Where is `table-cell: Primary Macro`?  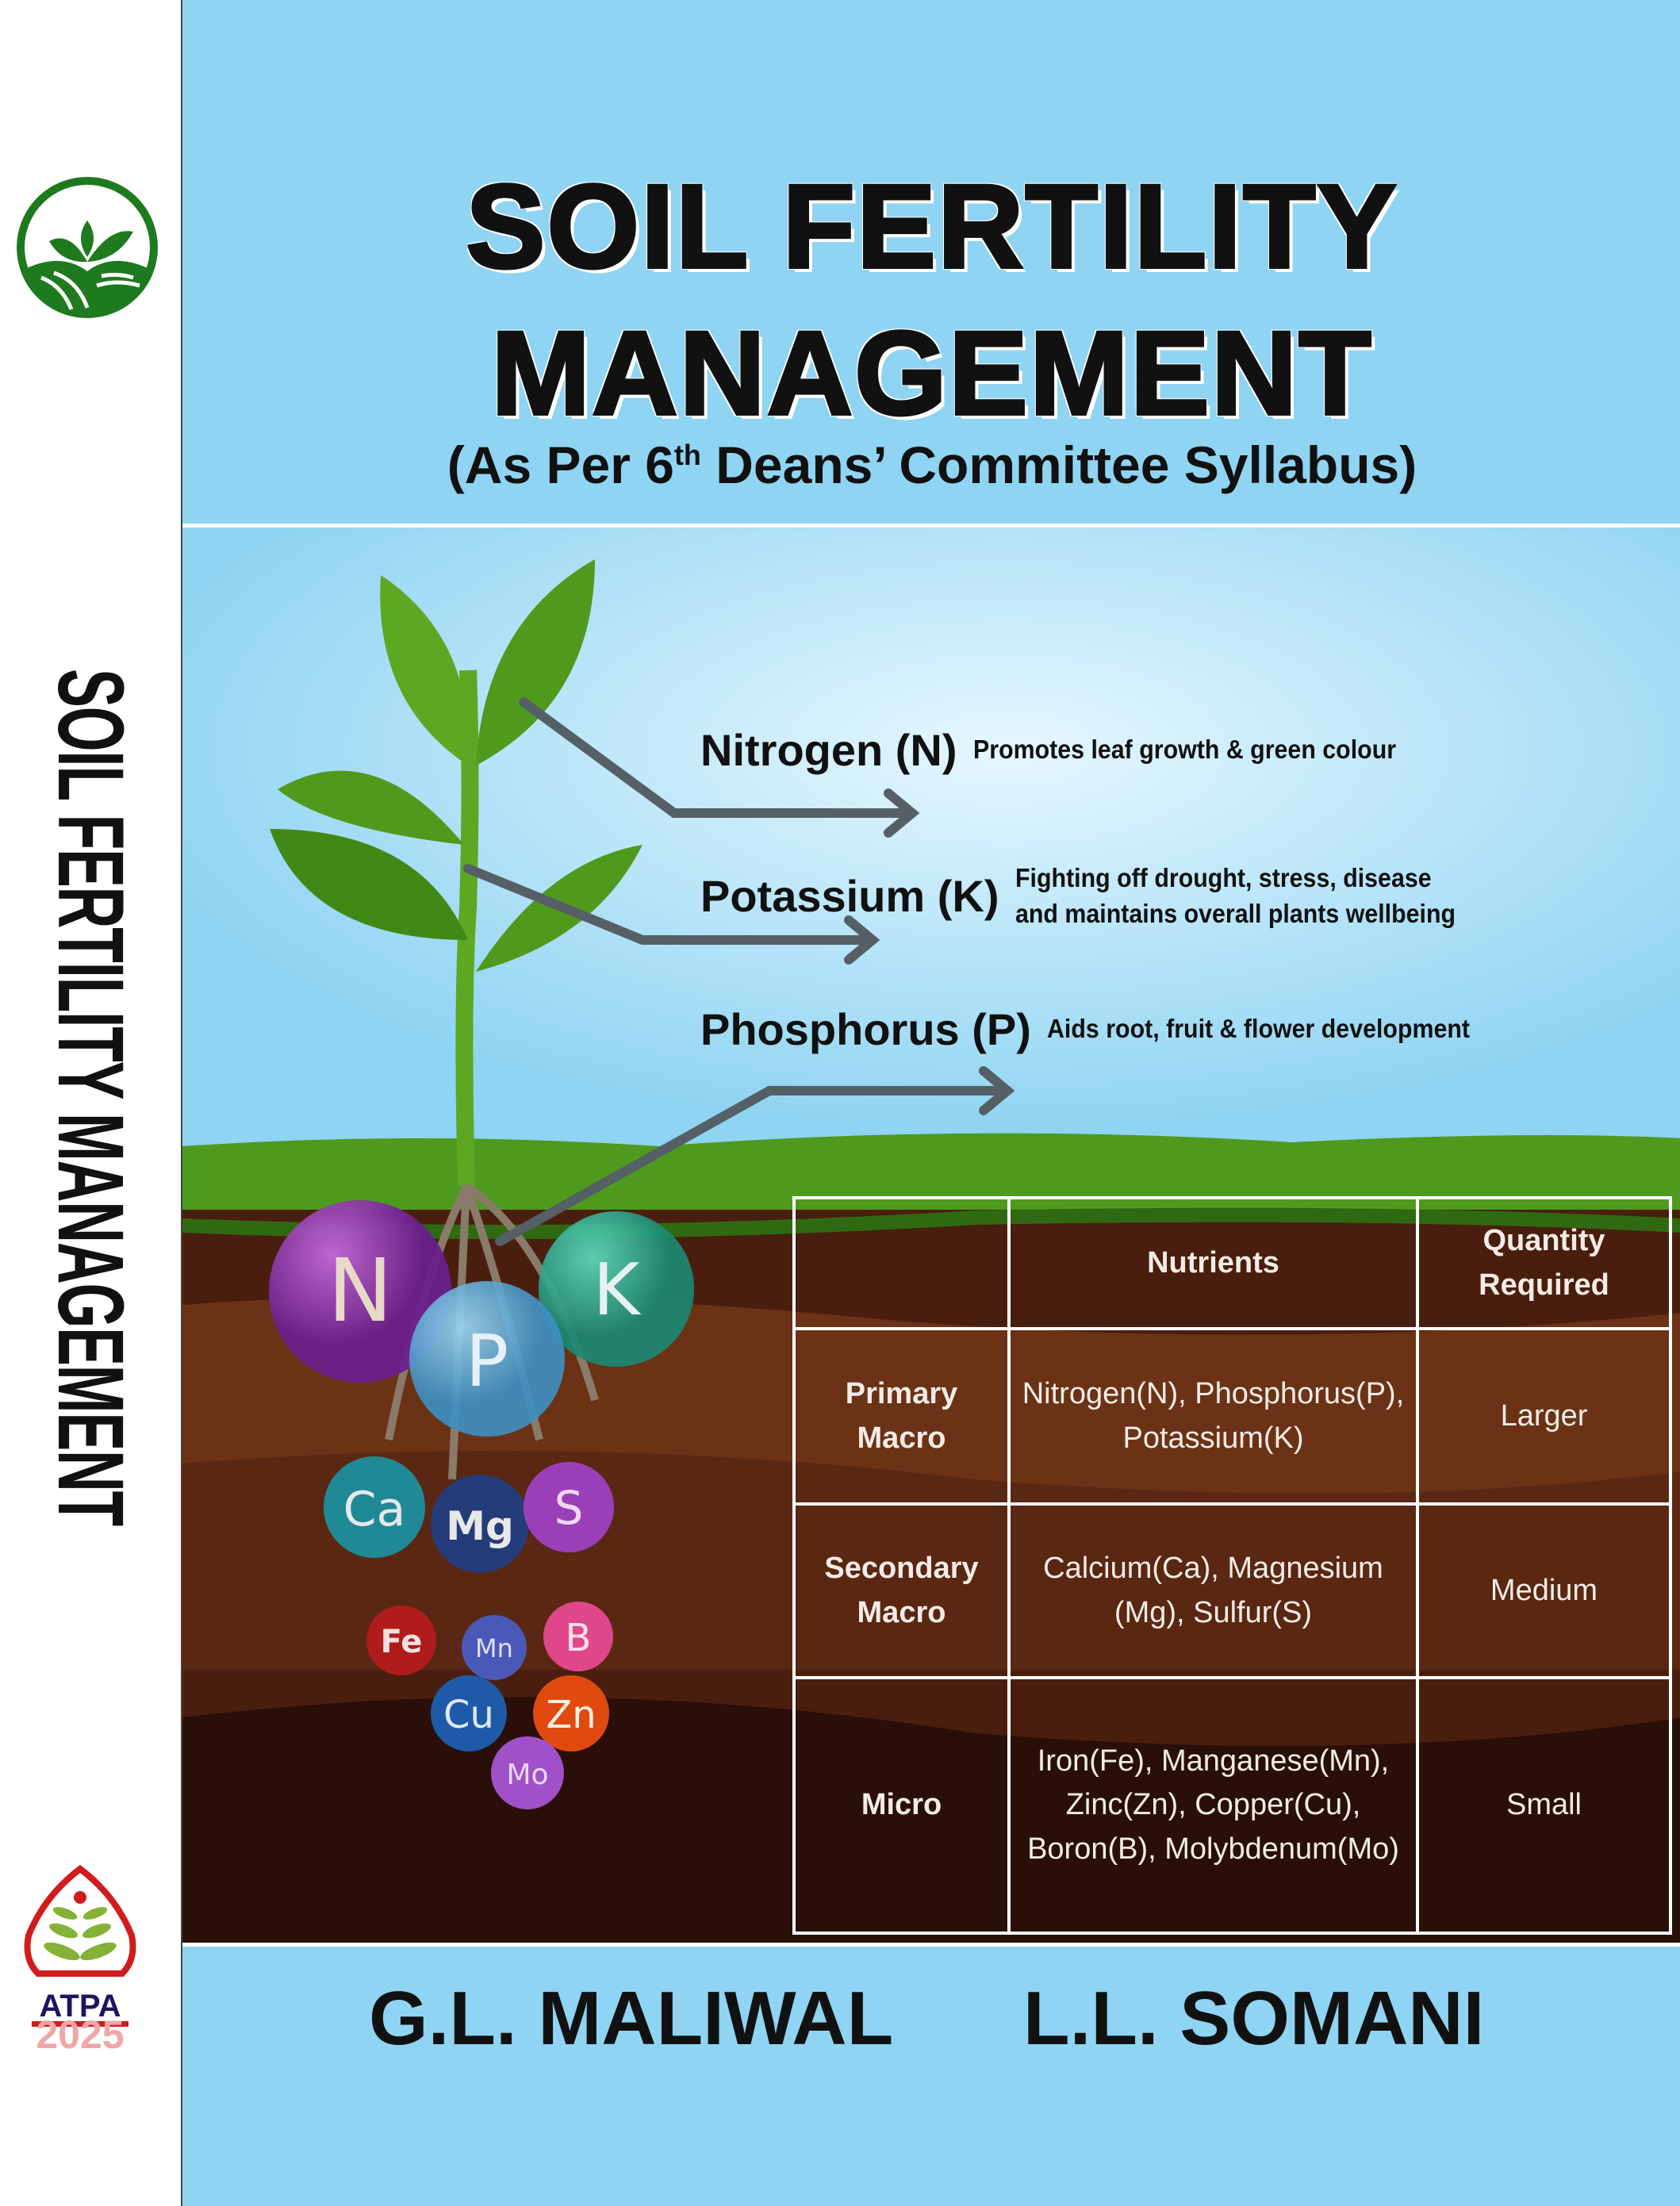 table-cell: Primary Macro is located at coordinates (901, 1417).